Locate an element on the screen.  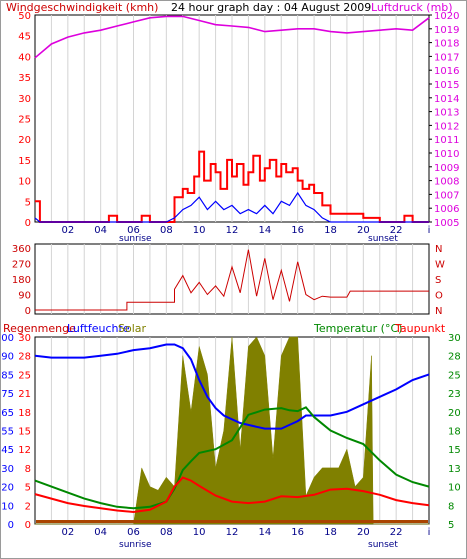
temperature-tick-label: 23 is located at coordinates (454, 394).